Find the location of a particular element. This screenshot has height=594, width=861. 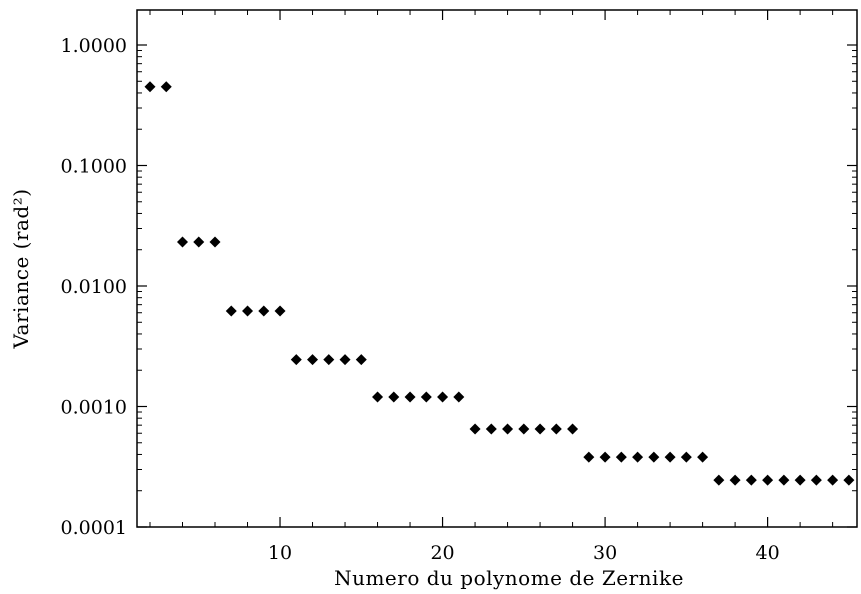

y-tick-label: 0.0100 is located at coordinates (94, 287).